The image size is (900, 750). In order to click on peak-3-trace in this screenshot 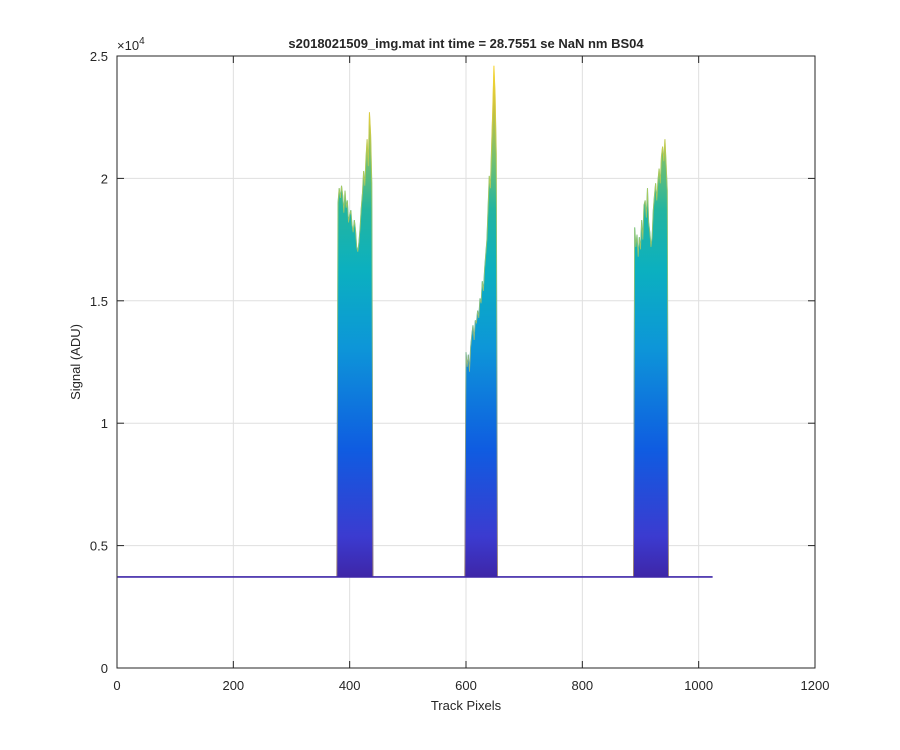, I will do `click(651, 358)`.